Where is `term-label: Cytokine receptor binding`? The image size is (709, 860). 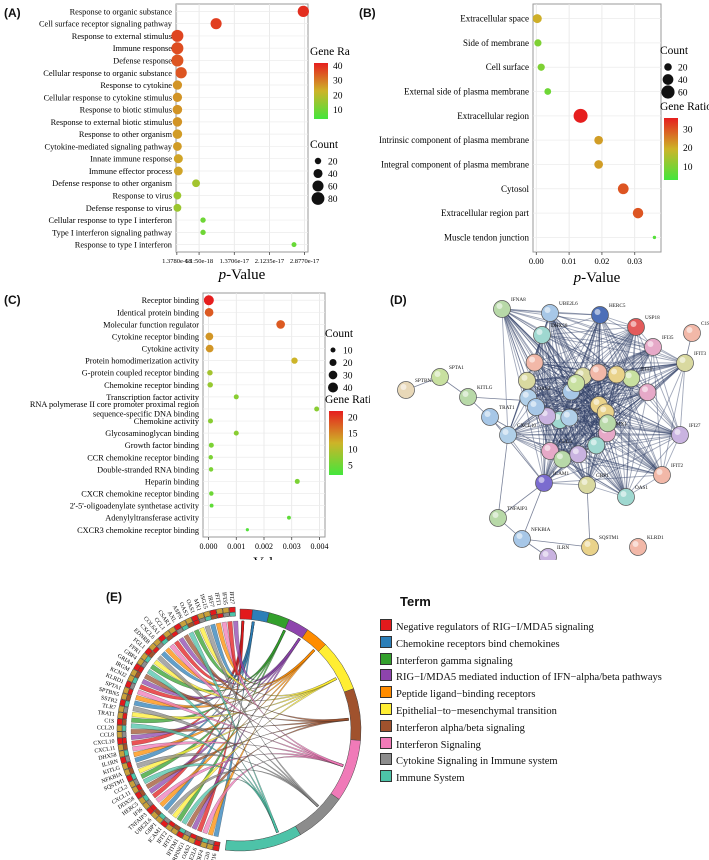 term-label: Cytokine receptor binding is located at coordinates (155, 336).